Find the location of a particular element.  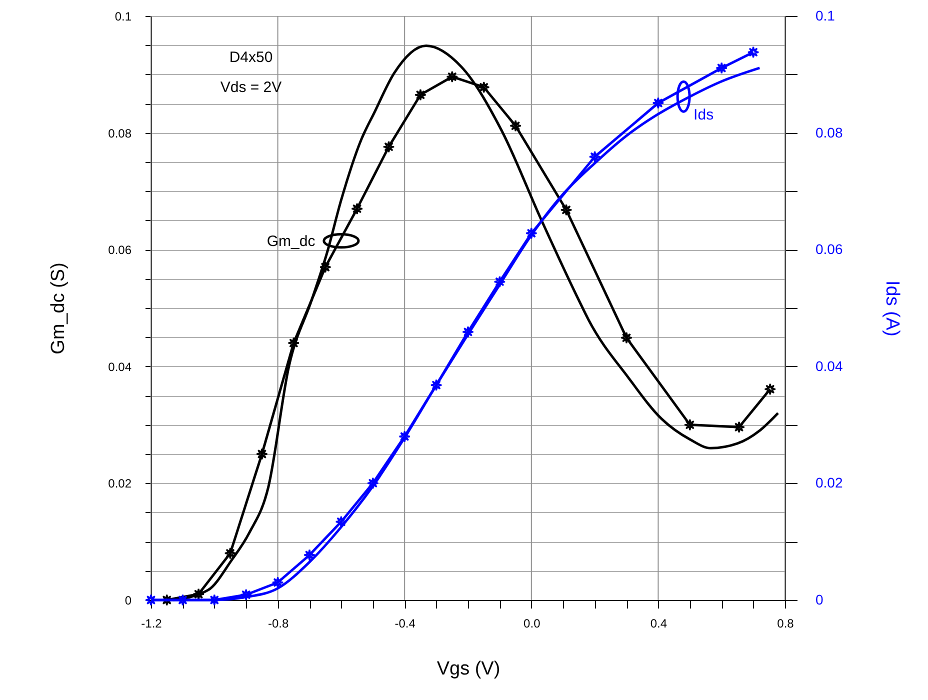

y2-axis-title: Ids (A) is located at coordinates (892, 308).